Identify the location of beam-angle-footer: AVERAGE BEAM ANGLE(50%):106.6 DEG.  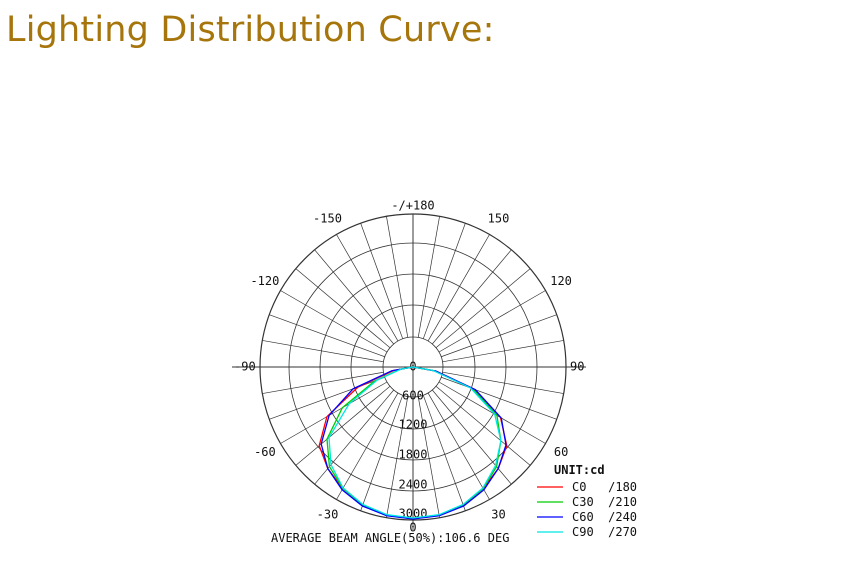
(390, 538).